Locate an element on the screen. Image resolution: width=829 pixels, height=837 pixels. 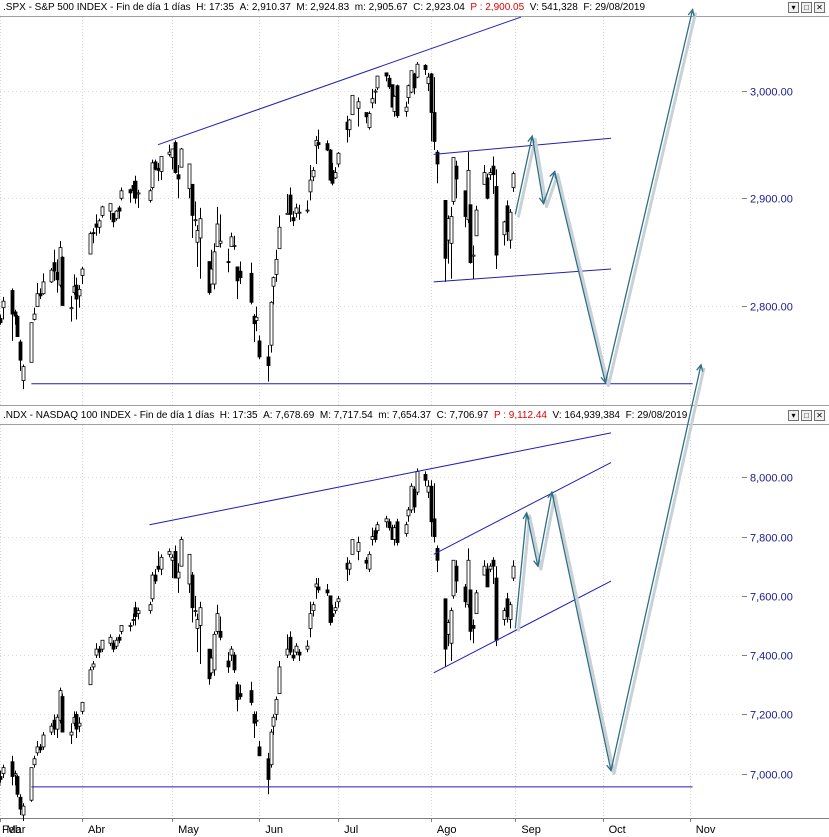
x-axis-tick-label: Feb is located at coordinates (11, 830).